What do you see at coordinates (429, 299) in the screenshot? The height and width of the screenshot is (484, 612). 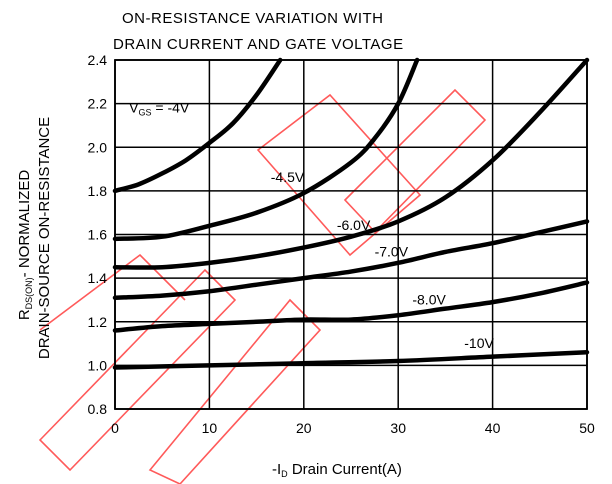 I see `series-label-4: -8.0V` at bounding box center [429, 299].